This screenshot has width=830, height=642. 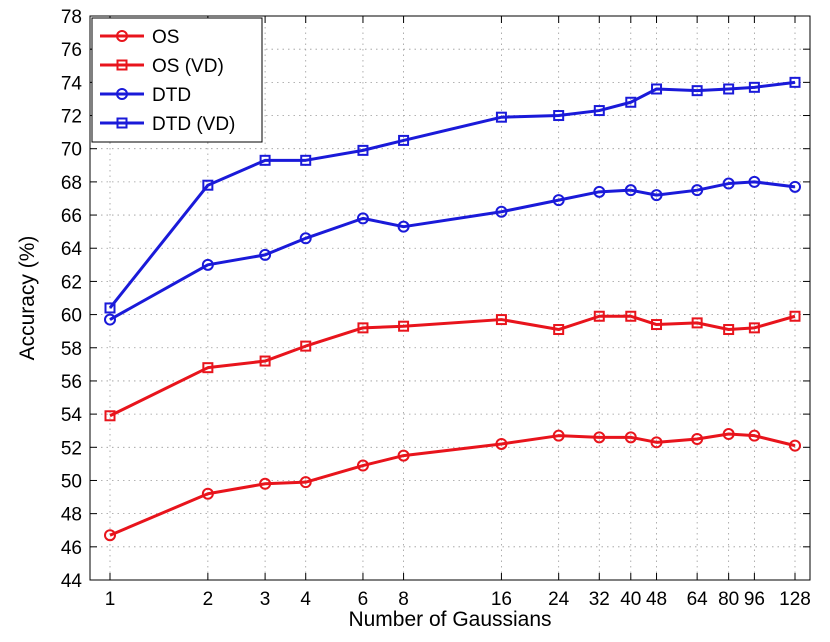 What do you see at coordinates (72, 415) in the screenshot?
I see `y-tick-label: 54` at bounding box center [72, 415].